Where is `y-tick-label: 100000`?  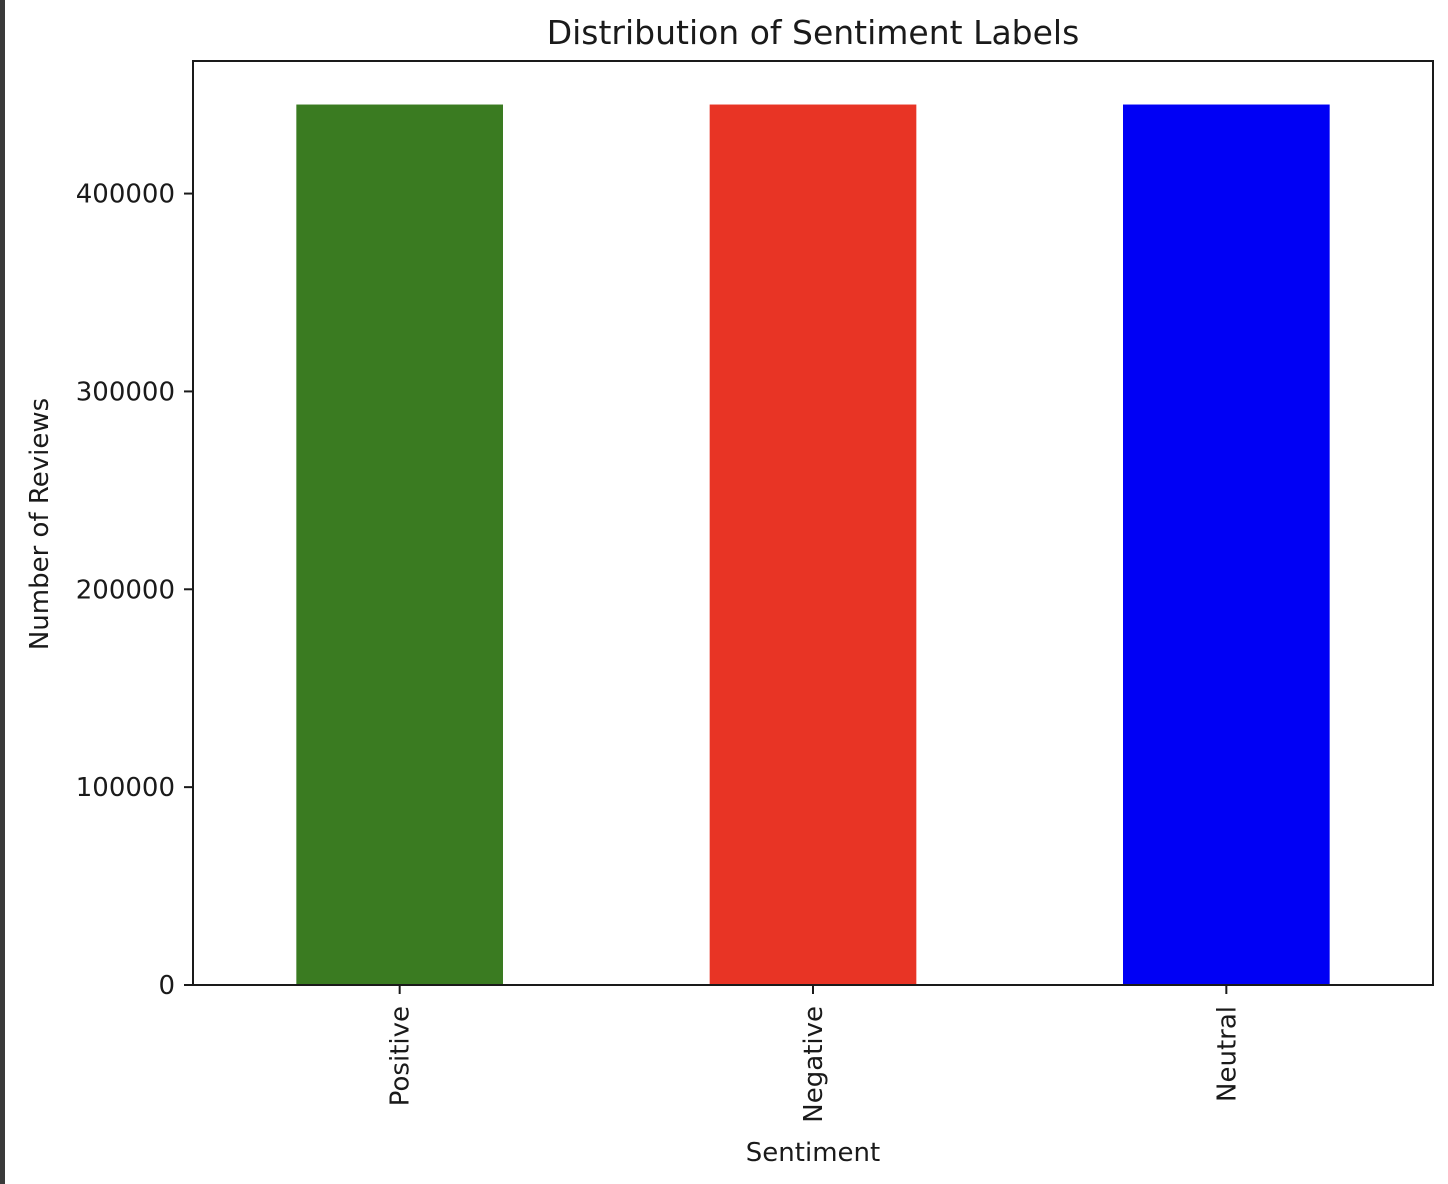 y-tick-label: 100000 is located at coordinates (125, 788).